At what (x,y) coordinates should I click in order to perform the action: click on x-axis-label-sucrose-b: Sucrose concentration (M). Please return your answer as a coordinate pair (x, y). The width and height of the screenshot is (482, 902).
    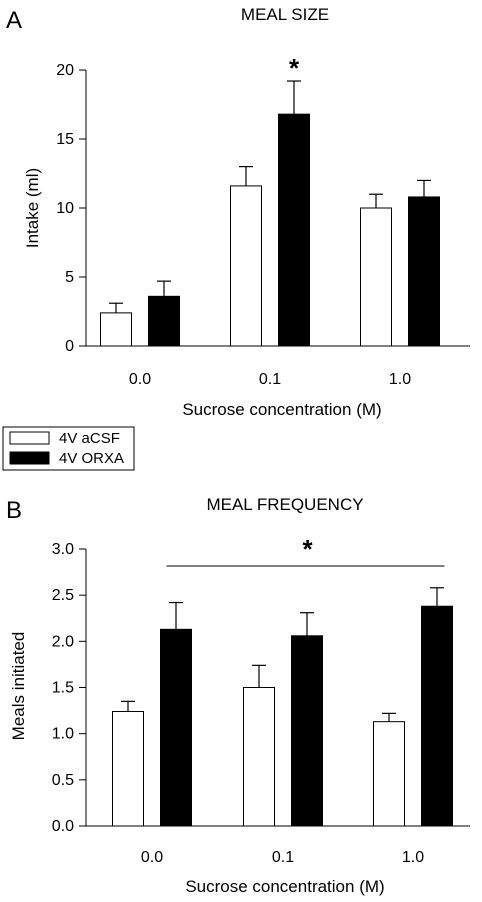
    Looking at the image, I should click on (284, 886).